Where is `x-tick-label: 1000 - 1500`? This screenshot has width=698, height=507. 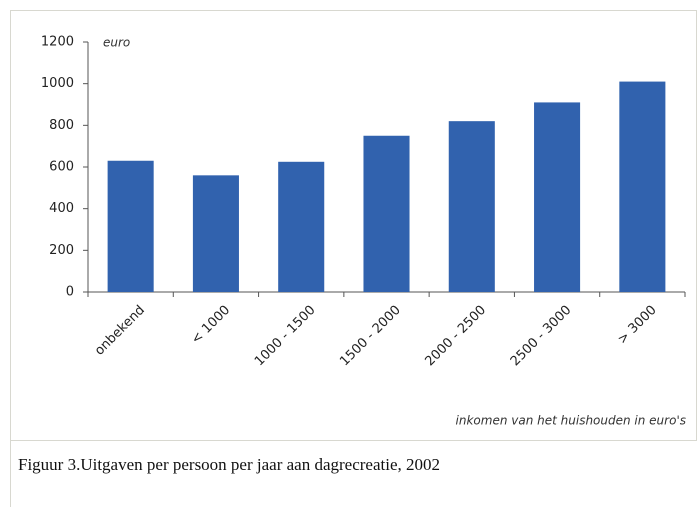 x-tick-label: 1000 - 1500 is located at coordinates (285, 336).